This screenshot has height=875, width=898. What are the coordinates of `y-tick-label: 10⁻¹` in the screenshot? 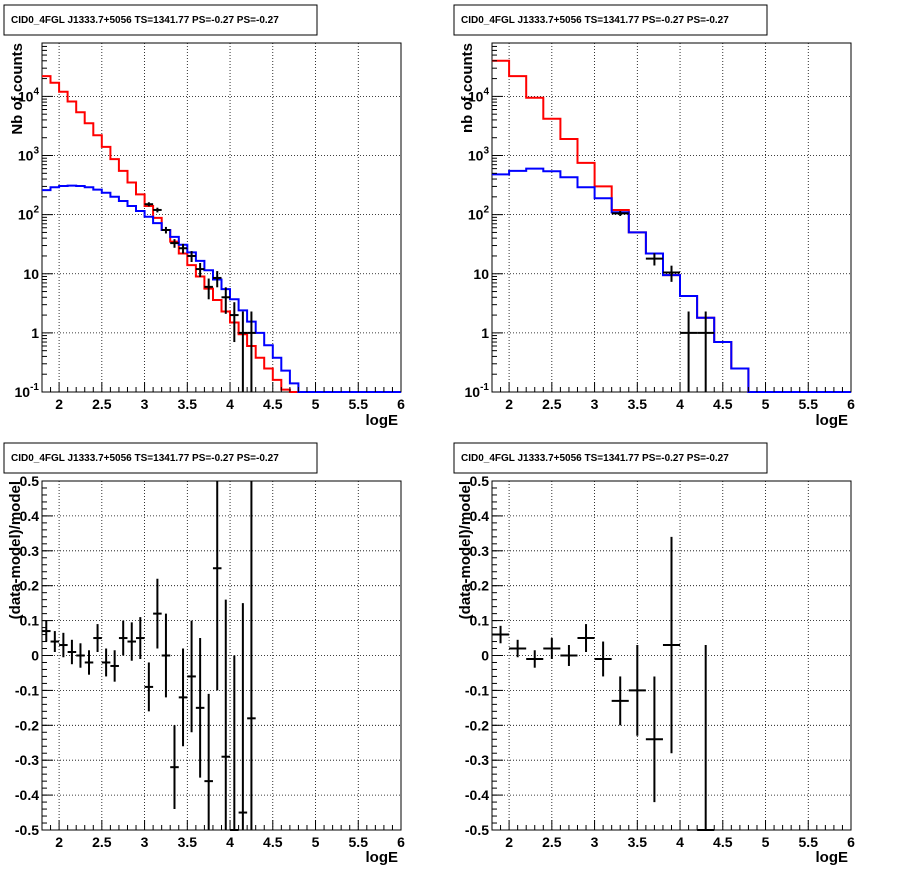 It's located at (477, 391).